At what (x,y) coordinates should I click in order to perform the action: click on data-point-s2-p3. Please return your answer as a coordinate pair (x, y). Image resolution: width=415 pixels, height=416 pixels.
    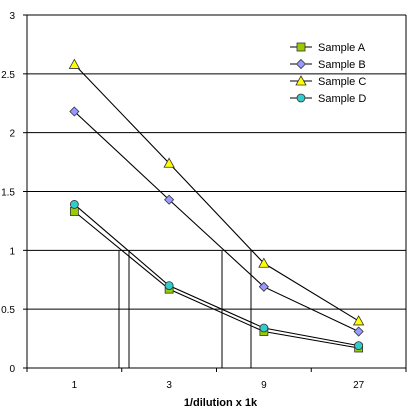
    Looking at the image, I should click on (358, 320).